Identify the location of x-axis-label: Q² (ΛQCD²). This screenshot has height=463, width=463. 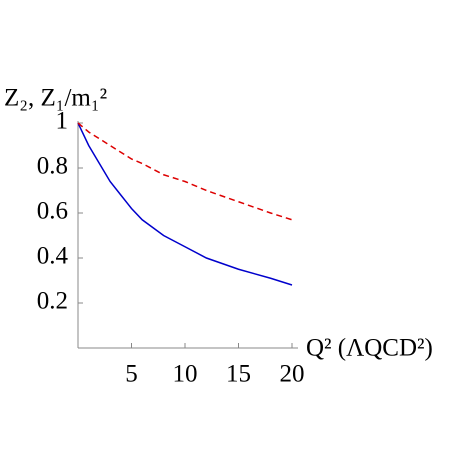
(369, 348).